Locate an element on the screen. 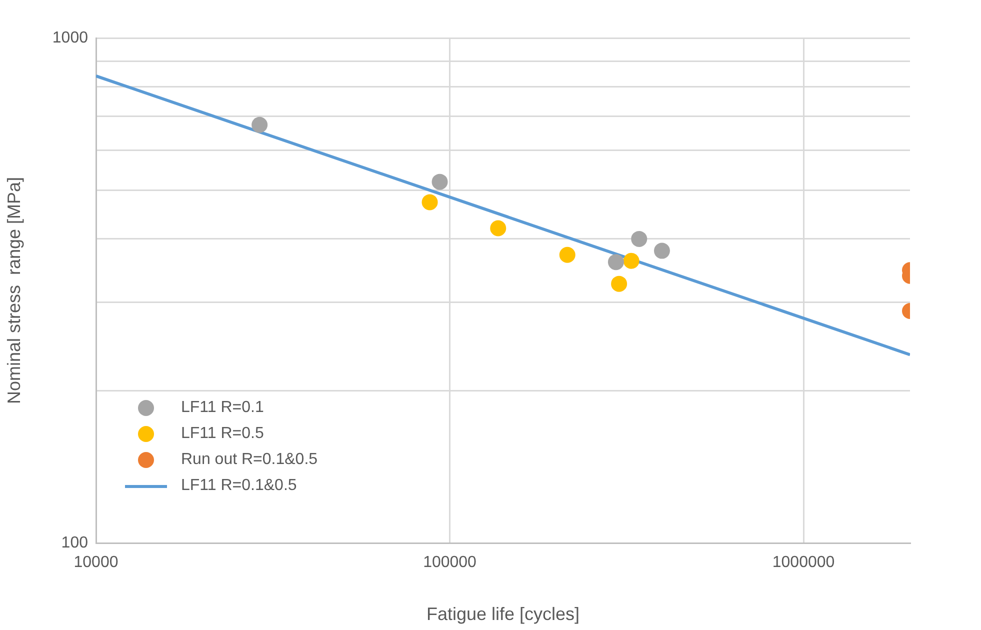  x-tick-label: 10000 is located at coordinates (96, 563).